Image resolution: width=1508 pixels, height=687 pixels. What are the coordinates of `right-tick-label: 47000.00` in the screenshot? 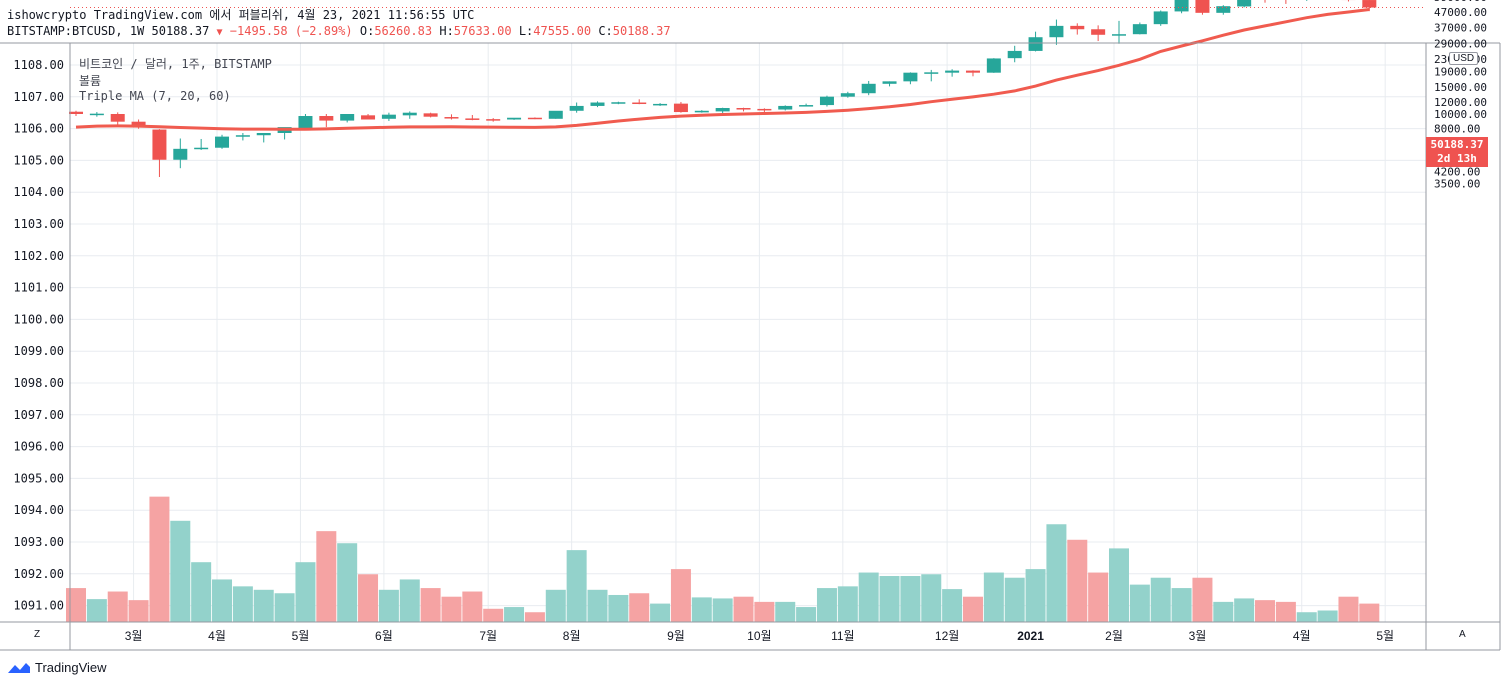 It's located at (1460, 12).